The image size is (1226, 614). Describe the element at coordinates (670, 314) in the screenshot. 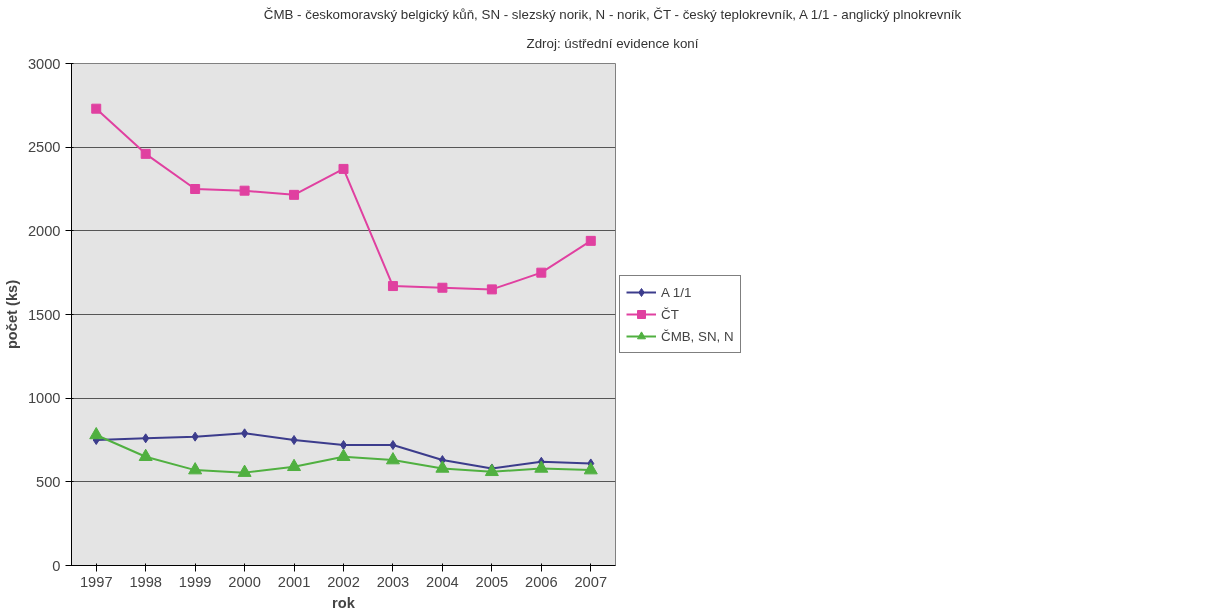

I see `legend-label: ČT` at that location.